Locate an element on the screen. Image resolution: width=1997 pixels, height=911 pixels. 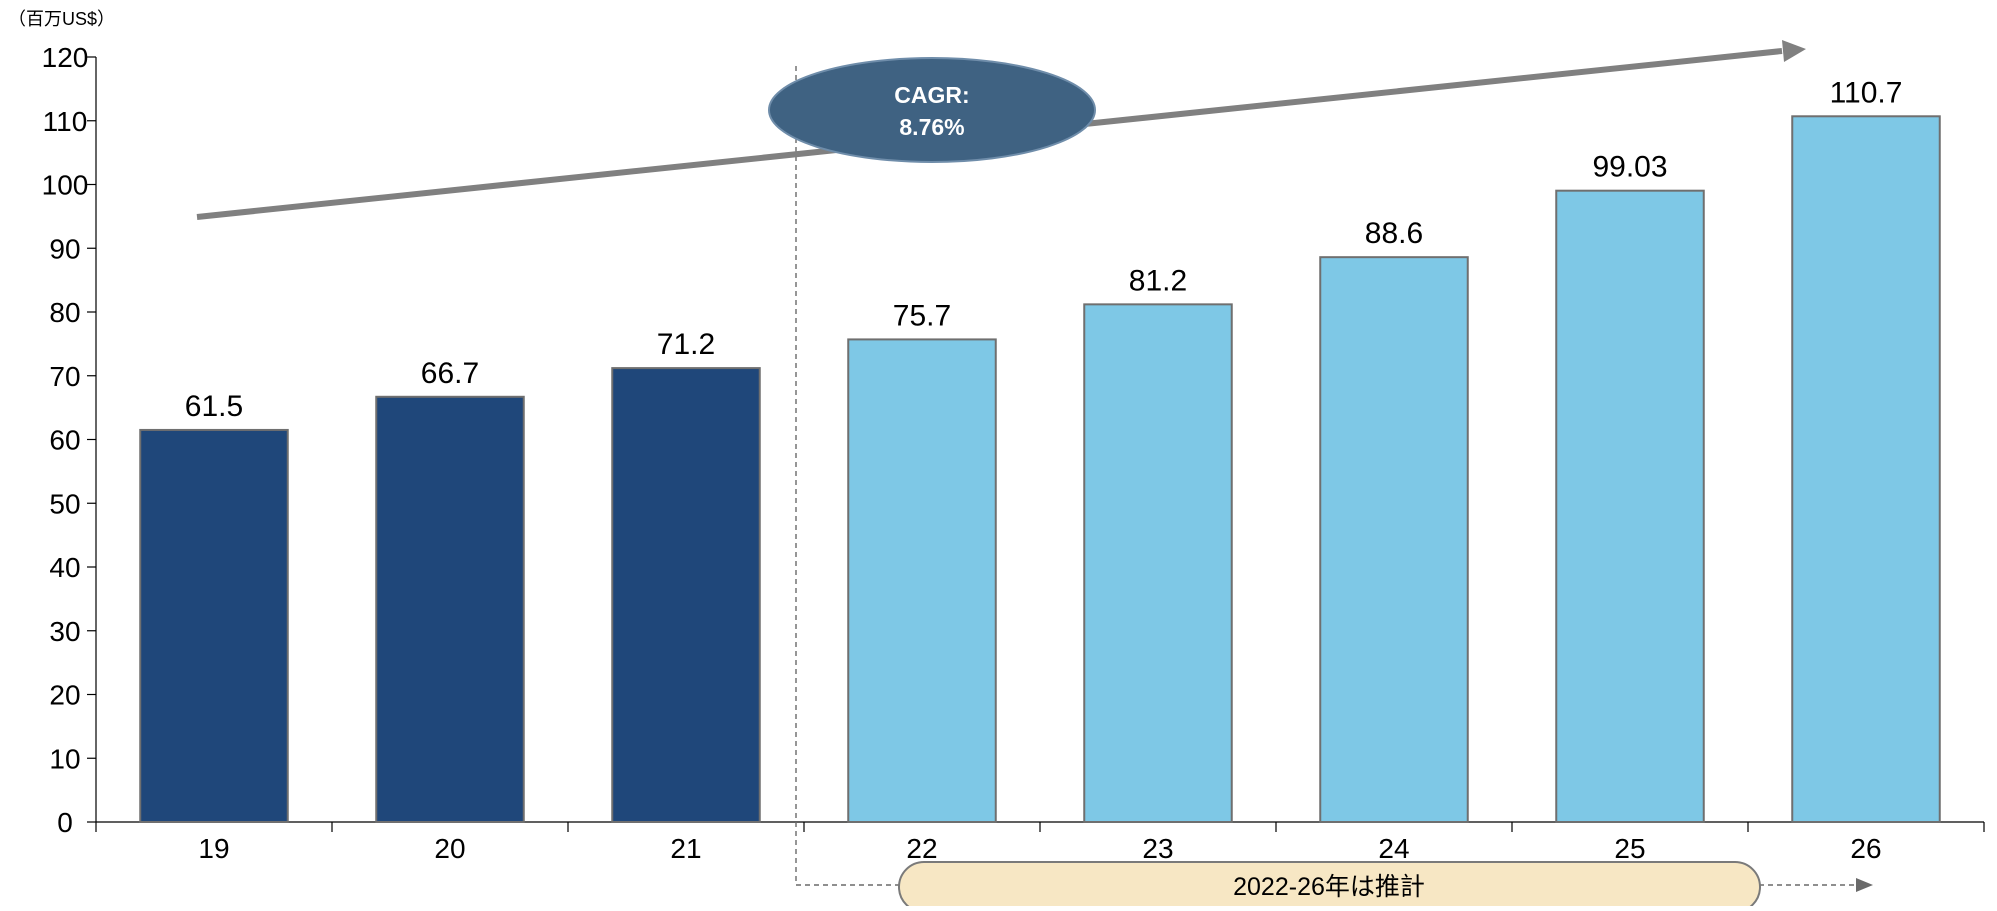
y-axis: 0 10 20 30 40 50 60 70 80 90 100 110 120 is located at coordinates (69, 440).